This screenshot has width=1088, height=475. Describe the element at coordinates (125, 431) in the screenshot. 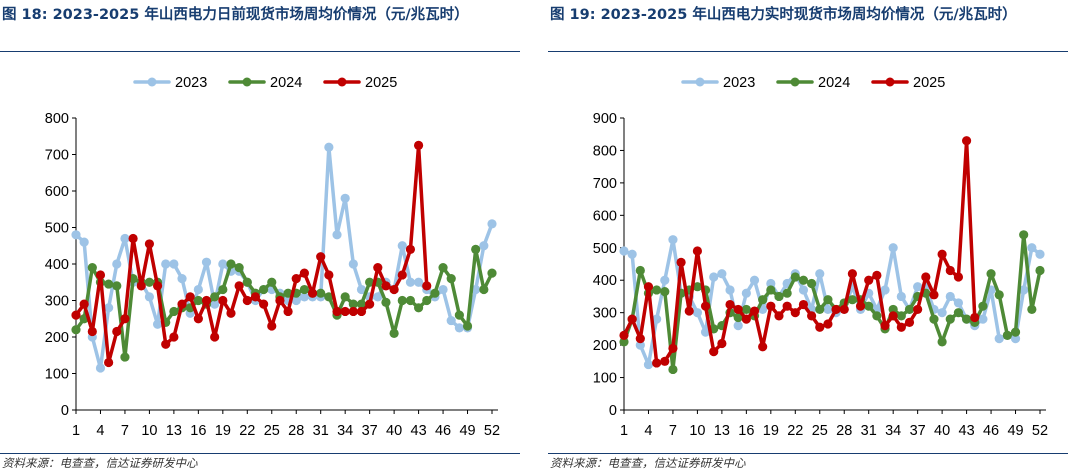

I see `x-tick-label: 7` at that location.